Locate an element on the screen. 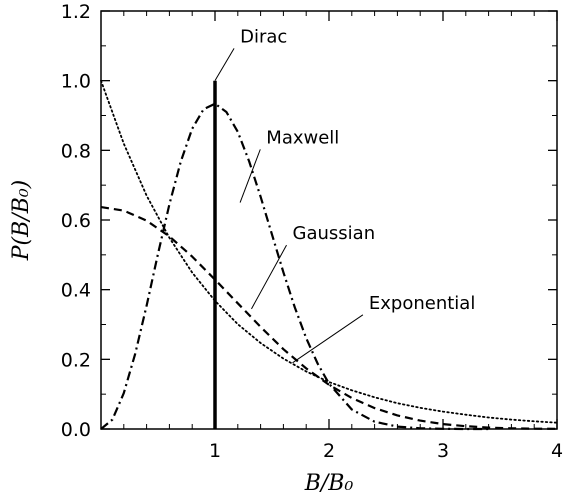 This screenshot has height=496, width=567. x-tick-label: 2 is located at coordinates (329, 451).